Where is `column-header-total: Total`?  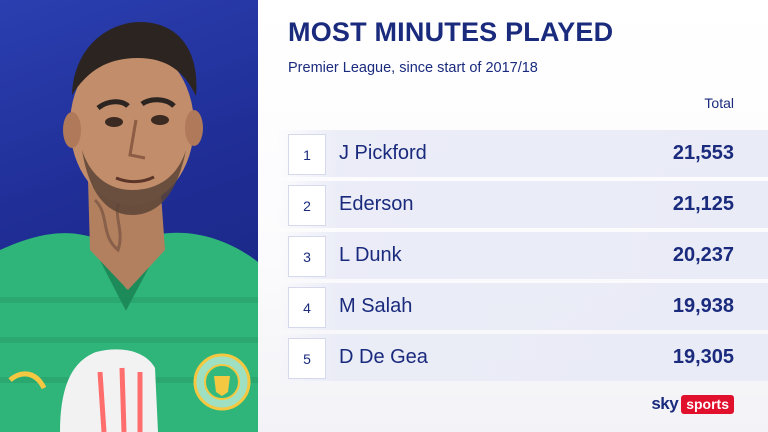
column-header-total: Total is located at coordinates (719, 103).